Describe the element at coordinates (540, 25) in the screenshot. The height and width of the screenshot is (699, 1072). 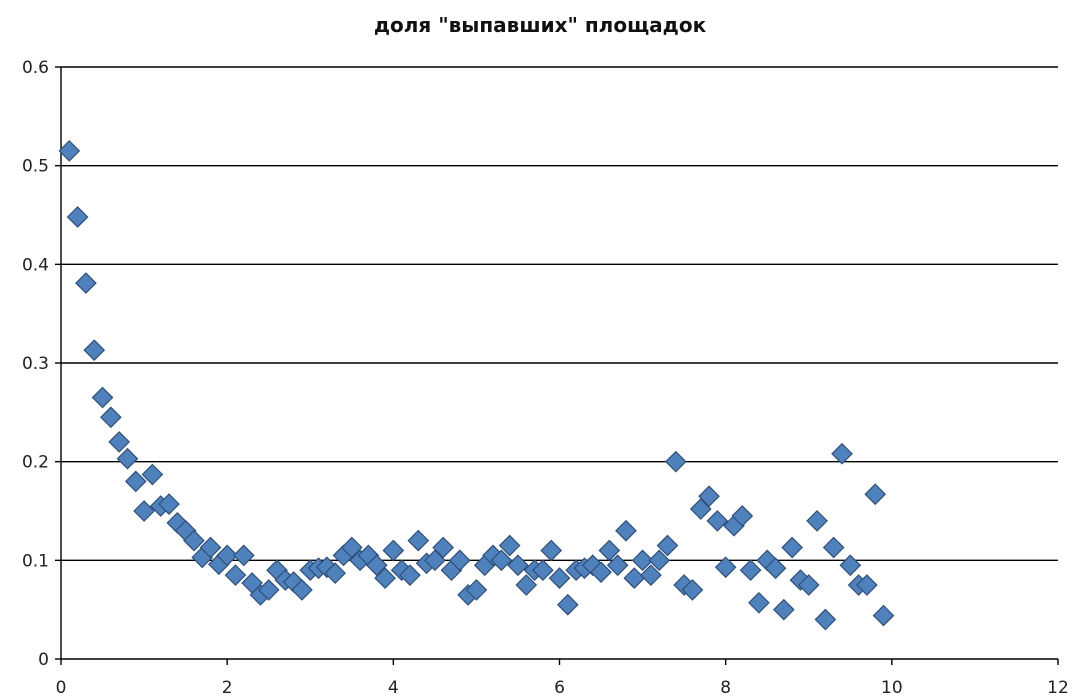
I see `chart-title: доля "выпавших" площадок` at that location.